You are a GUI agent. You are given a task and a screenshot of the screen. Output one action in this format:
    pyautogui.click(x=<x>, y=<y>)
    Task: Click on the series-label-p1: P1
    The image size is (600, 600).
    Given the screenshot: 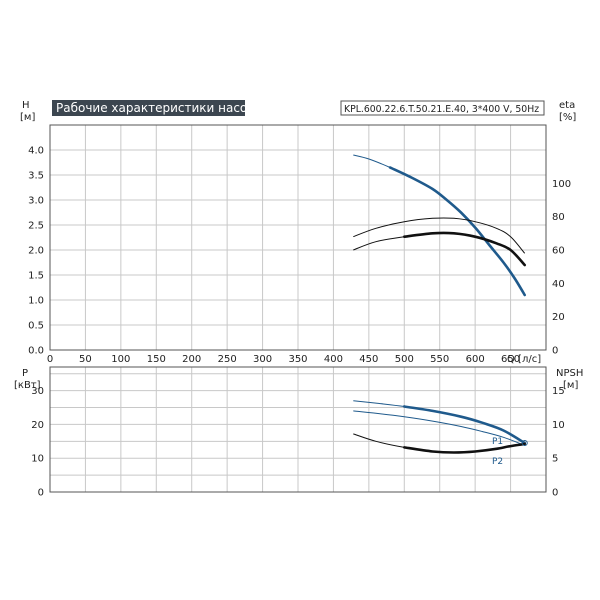 What is the action you would take?
    pyautogui.click(x=497, y=442)
    